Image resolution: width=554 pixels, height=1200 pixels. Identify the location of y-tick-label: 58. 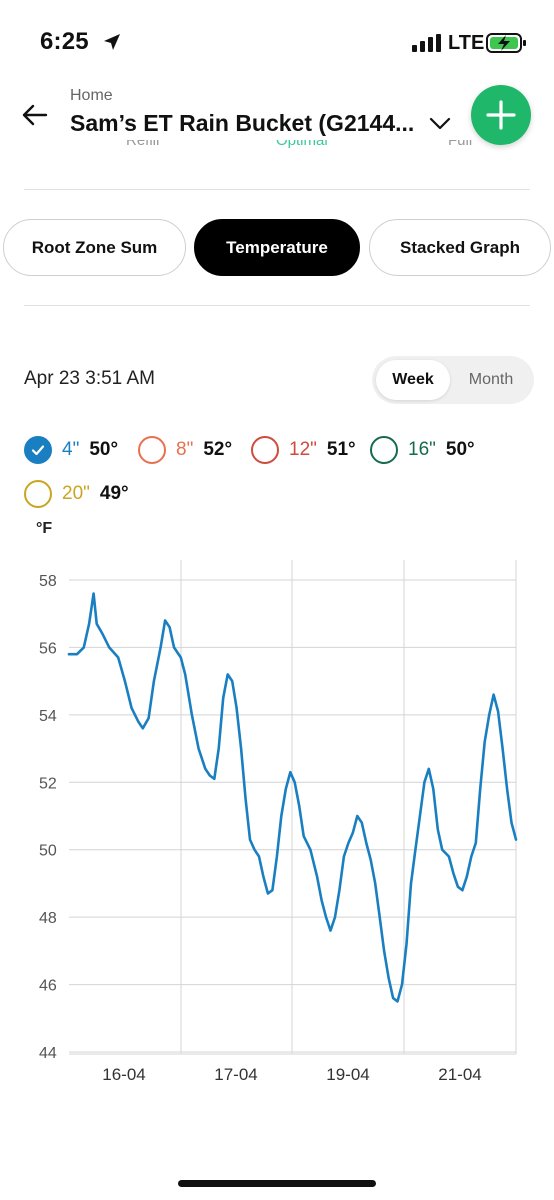
(48, 581).